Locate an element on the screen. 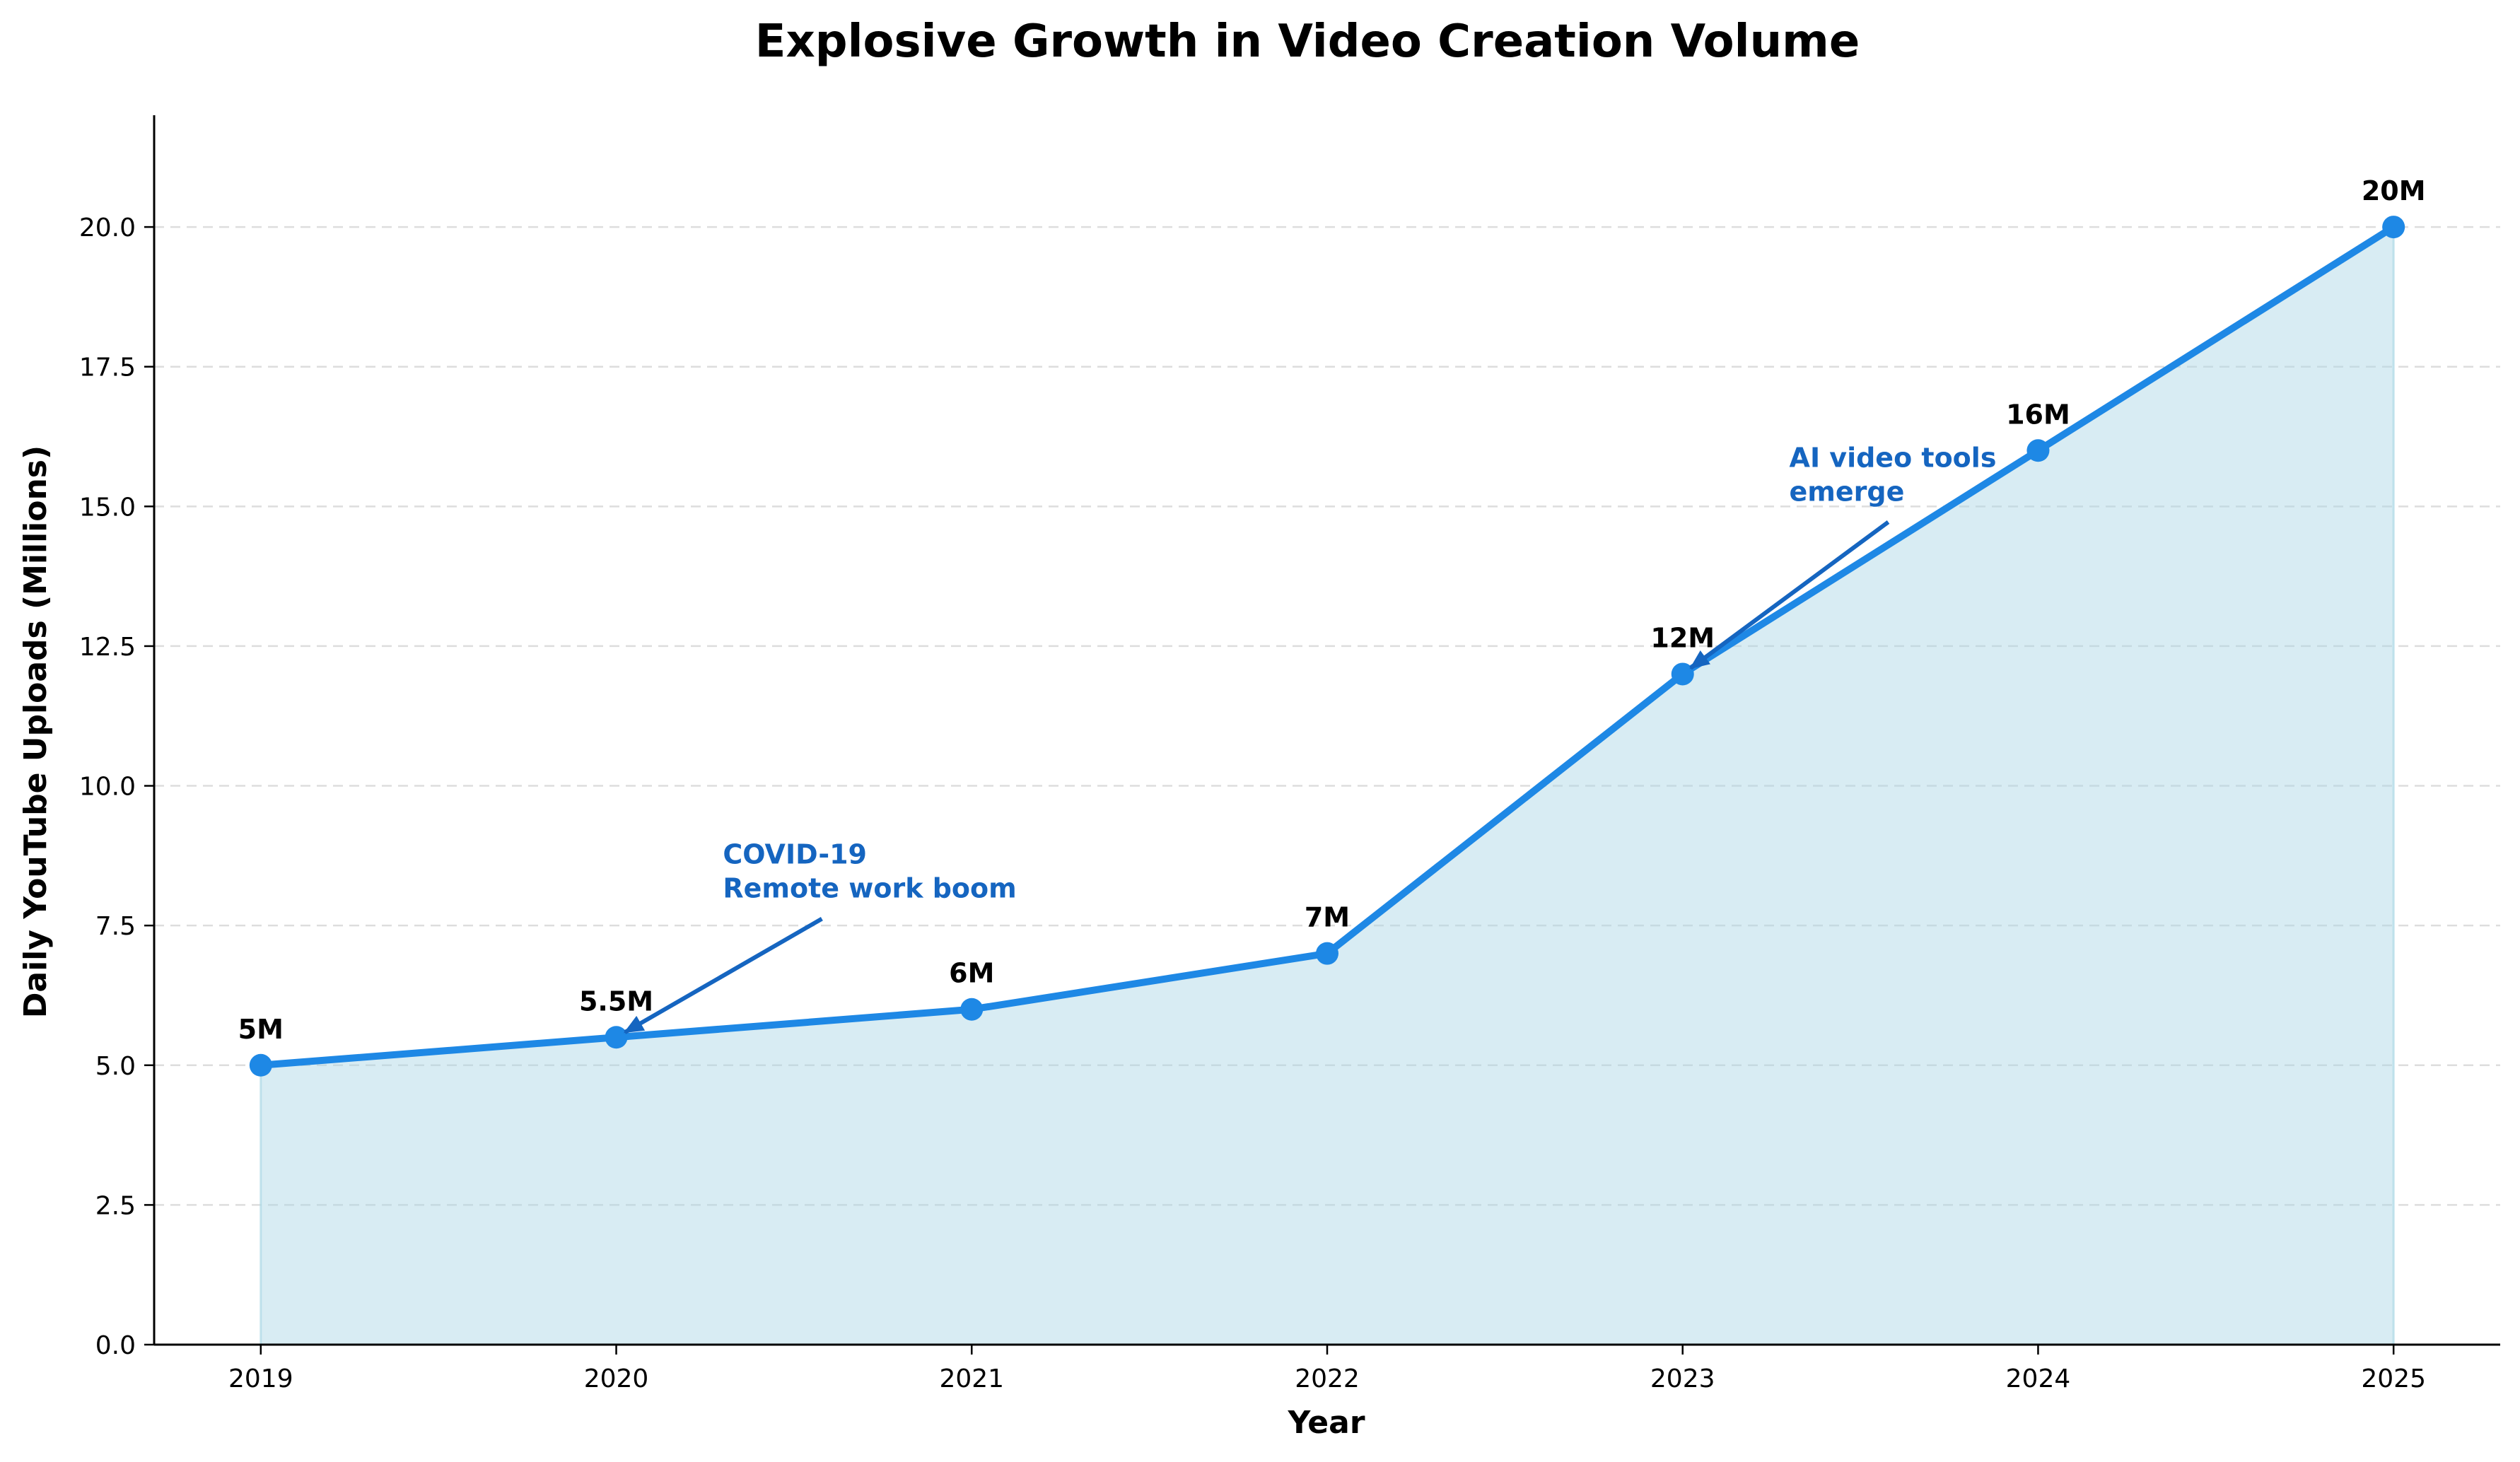 This screenshot has width=2520, height=1462. x-tick-label: 2019 is located at coordinates (260, 1378).